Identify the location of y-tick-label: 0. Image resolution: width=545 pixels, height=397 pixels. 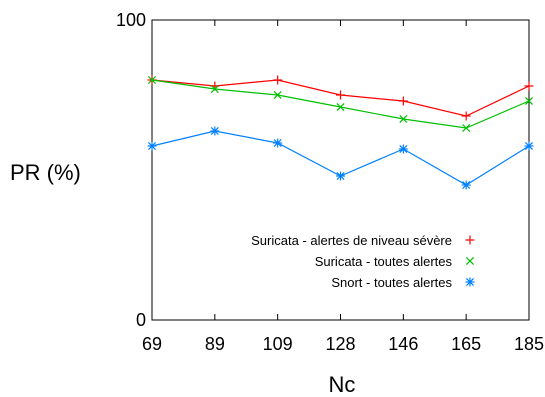
(141, 320).